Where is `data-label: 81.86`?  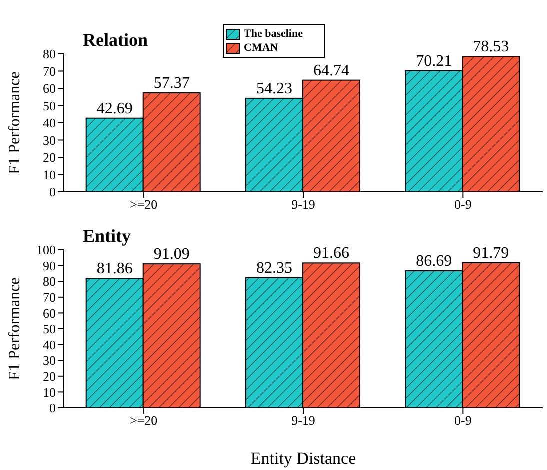 data-label: 81.86 is located at coordinates (114, 269).